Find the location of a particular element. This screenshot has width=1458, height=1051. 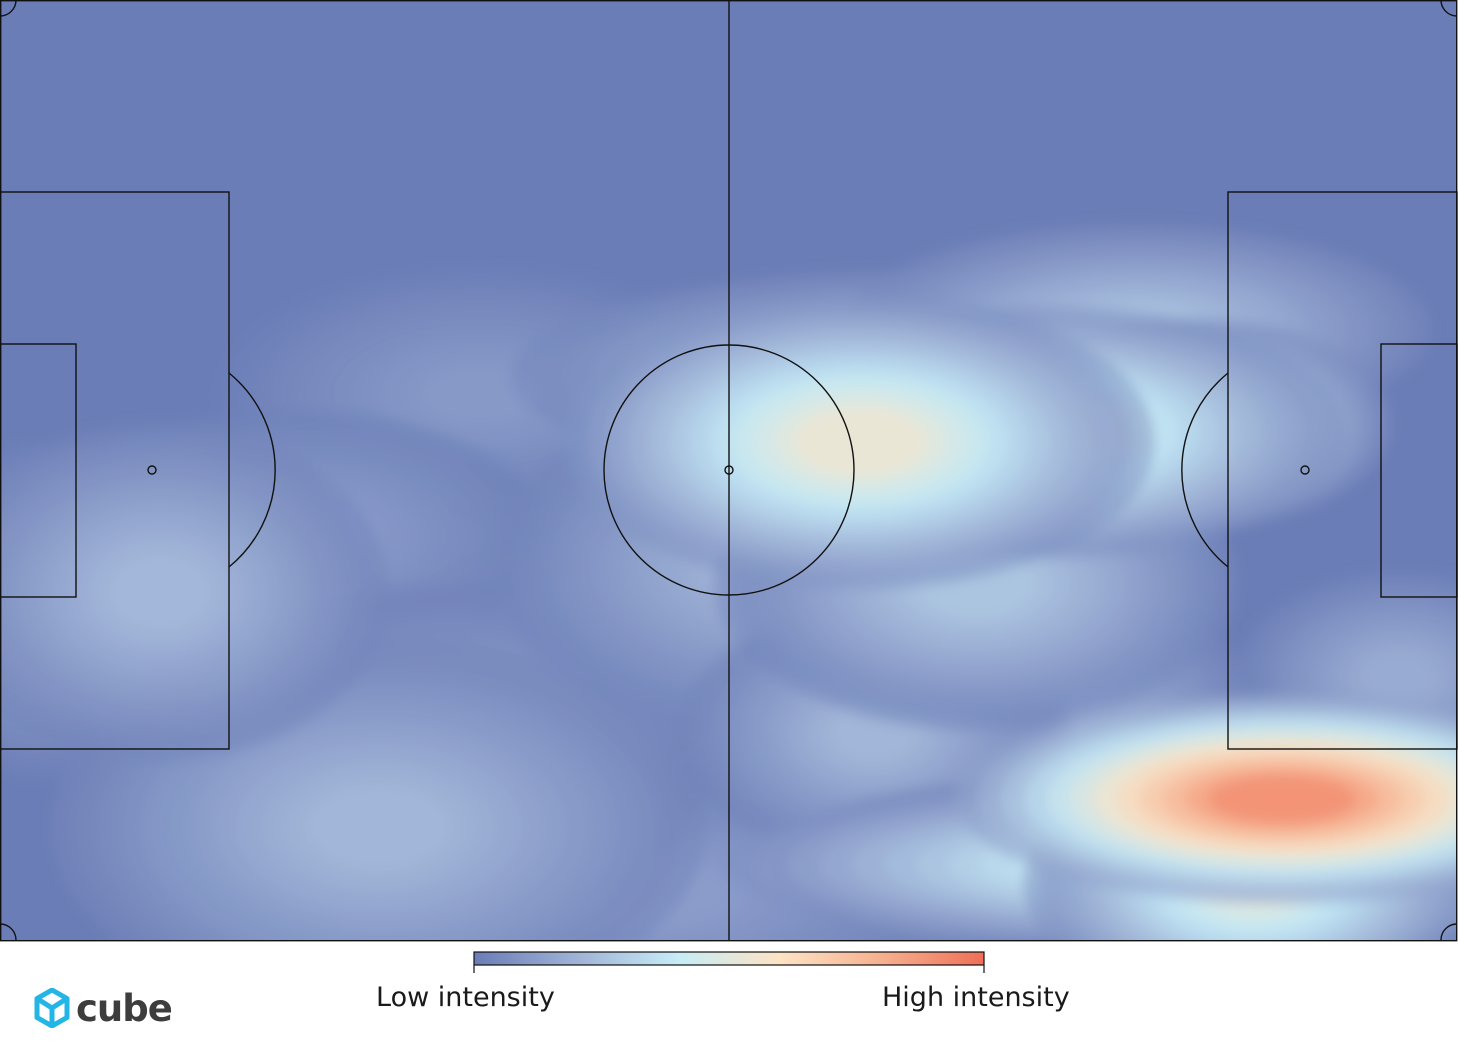

logo-wordmark: cube is located at coordinates (124, 1008).